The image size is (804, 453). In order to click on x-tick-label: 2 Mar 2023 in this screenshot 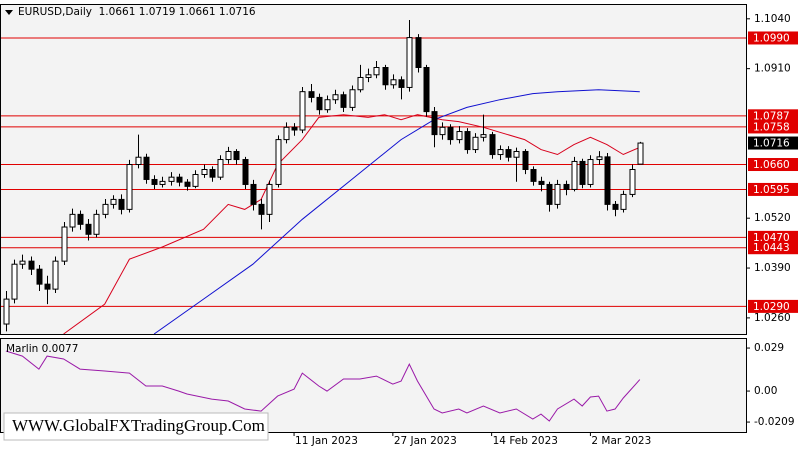, I will do `click(621, 441)`.